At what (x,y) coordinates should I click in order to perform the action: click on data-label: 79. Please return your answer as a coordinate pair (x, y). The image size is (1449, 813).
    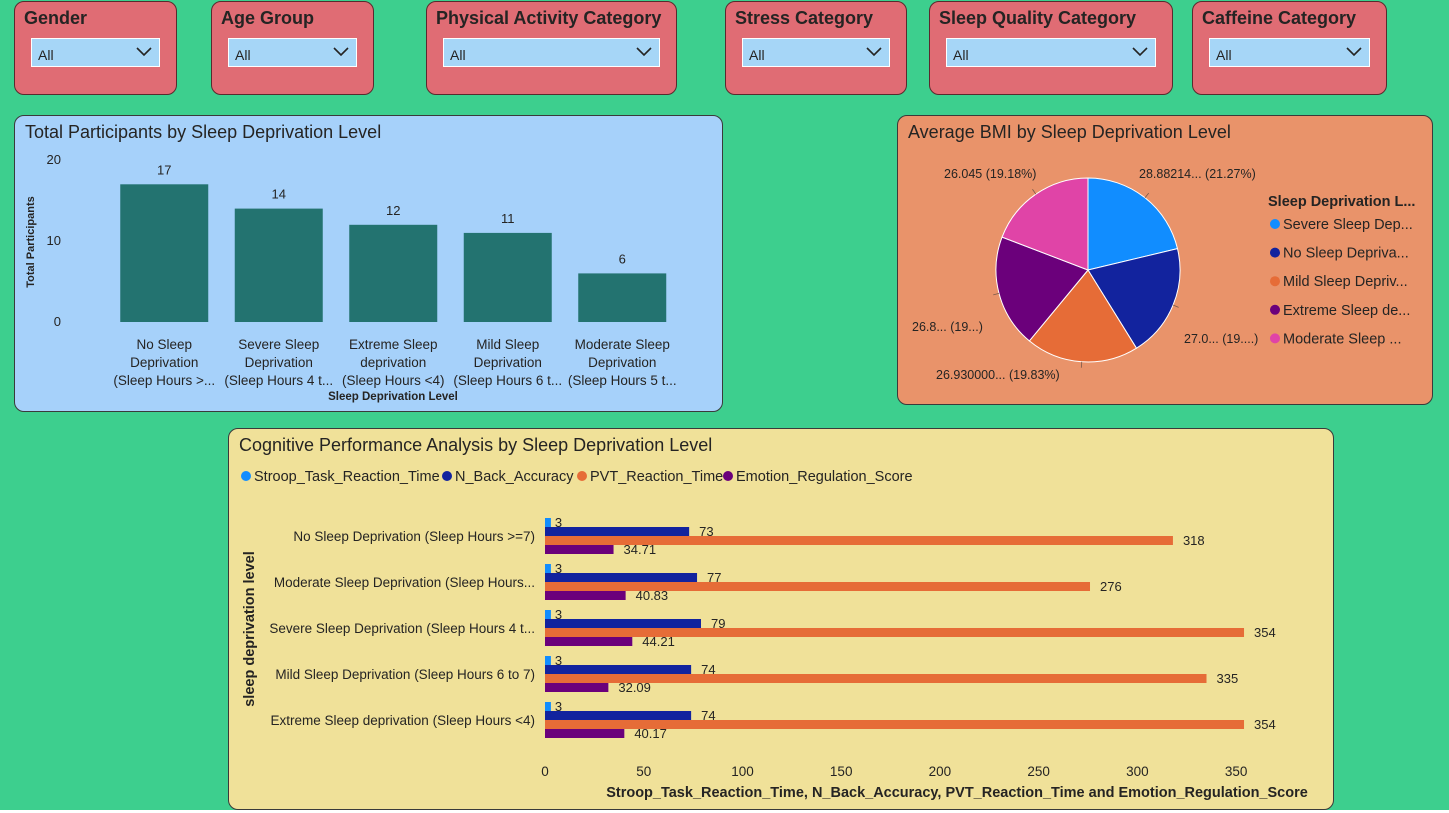
    Looking at the image, I should click on (718, 623).